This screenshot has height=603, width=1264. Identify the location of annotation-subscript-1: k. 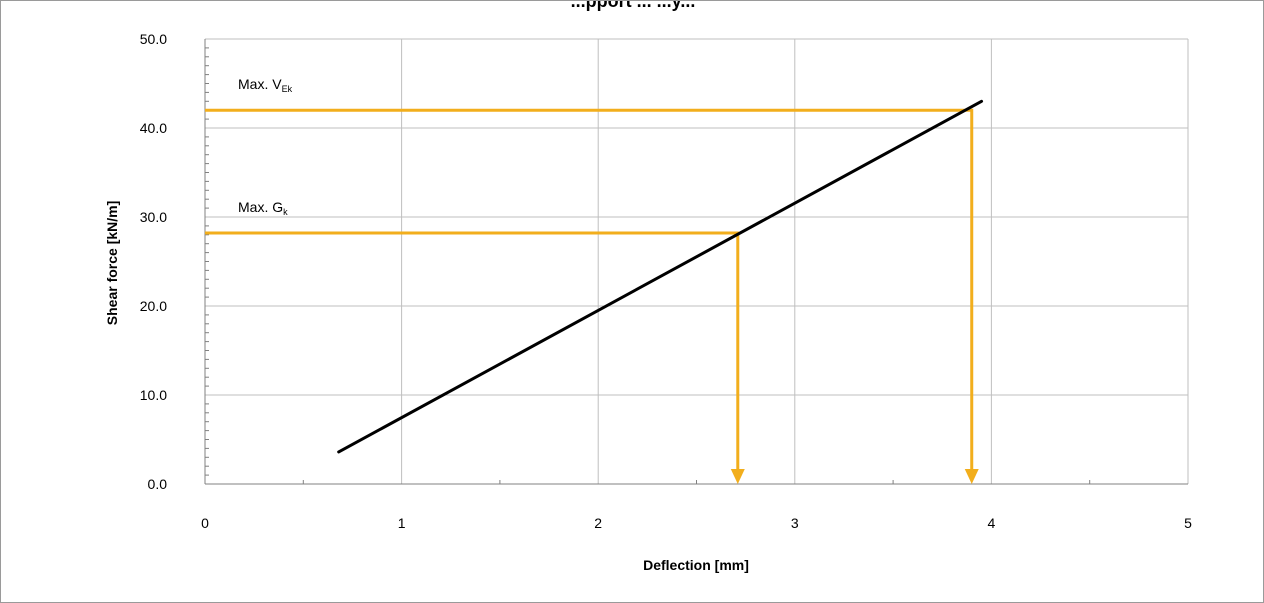
(285, 212).